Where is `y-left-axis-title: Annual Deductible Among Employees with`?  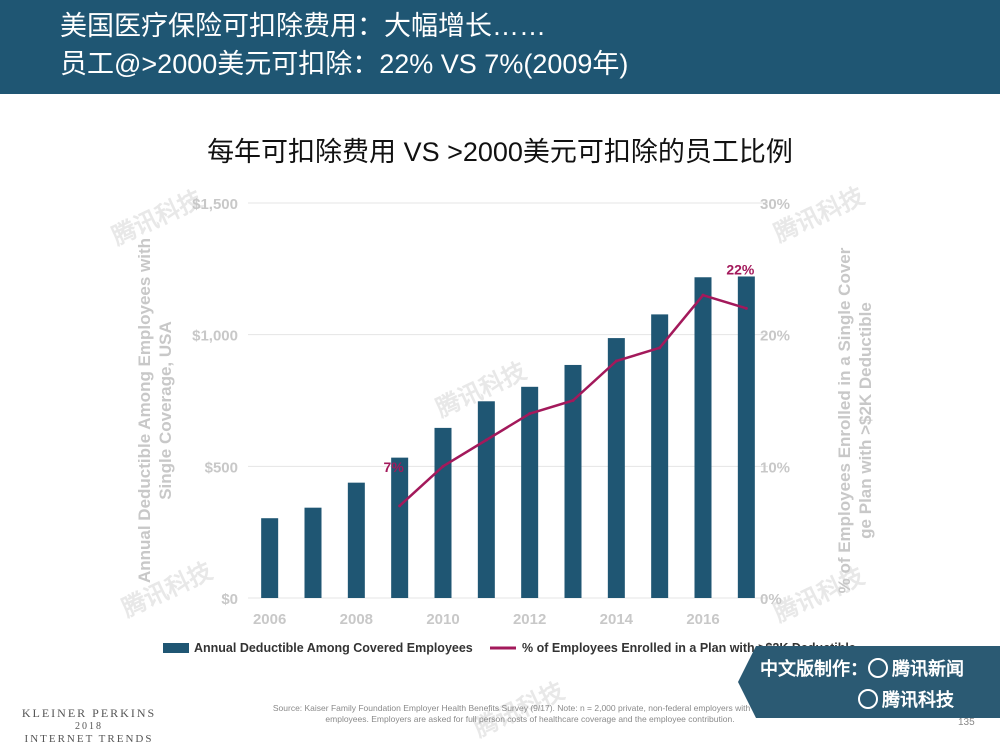 y-left-axis-title: Annual Deductible Among Employees with is located at coordinates (144, 410).